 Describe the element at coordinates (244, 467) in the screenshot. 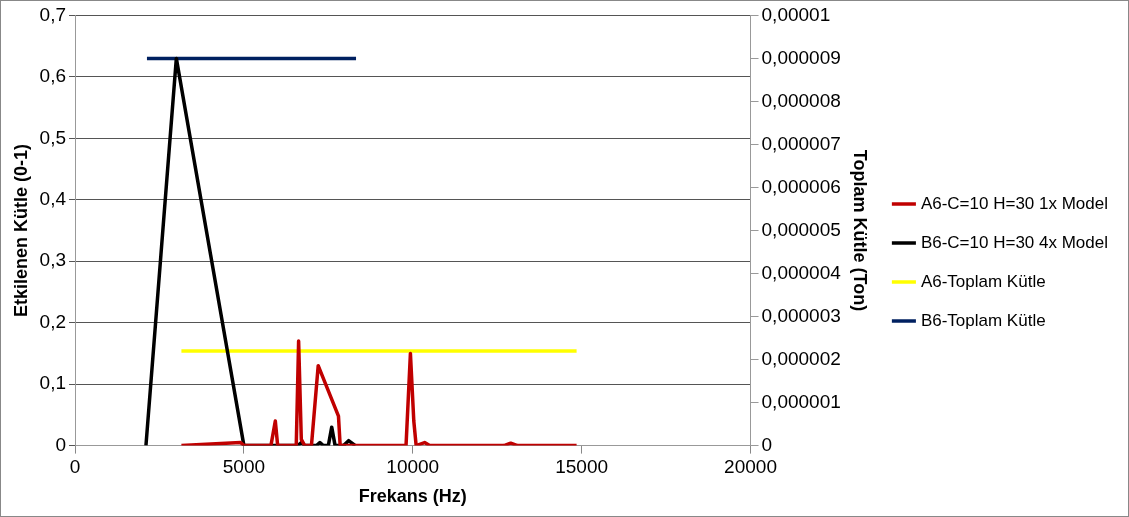

I see `x-tick-label: 5000` at that location.